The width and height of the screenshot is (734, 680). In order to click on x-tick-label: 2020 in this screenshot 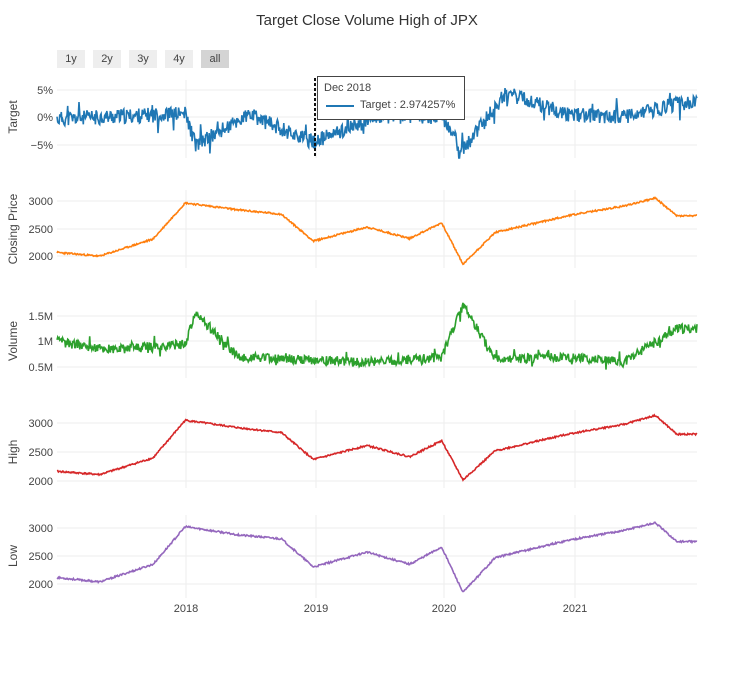, I will do `click(444, 609)`.